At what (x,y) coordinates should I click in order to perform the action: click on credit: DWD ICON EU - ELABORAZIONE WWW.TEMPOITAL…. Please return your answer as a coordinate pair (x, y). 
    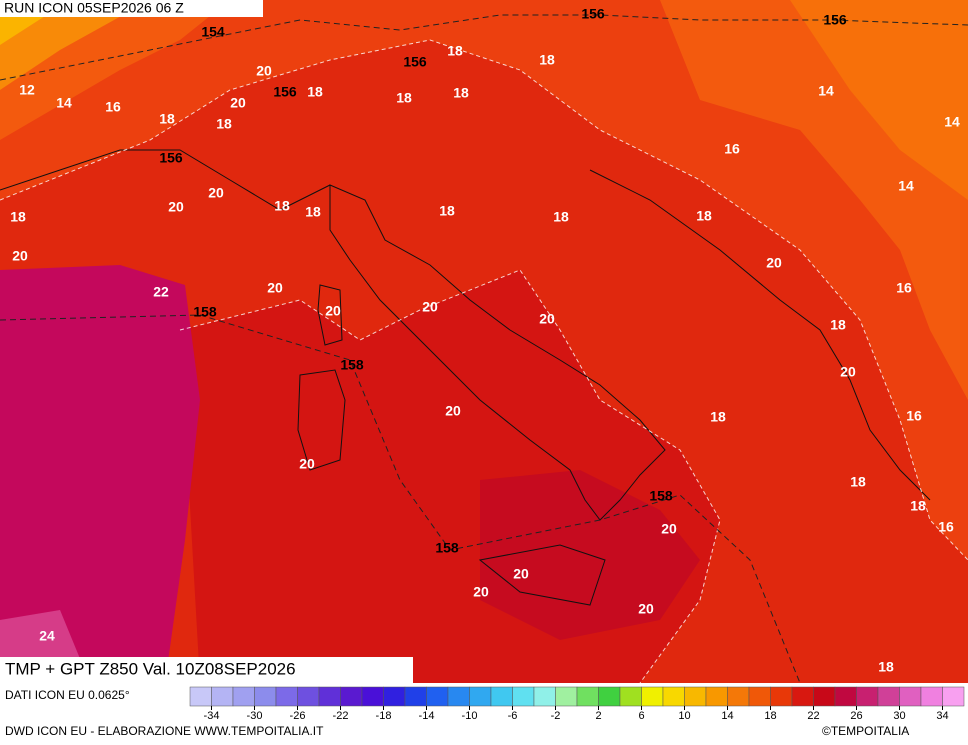
    Looking at the image, I should click on (164, 731).